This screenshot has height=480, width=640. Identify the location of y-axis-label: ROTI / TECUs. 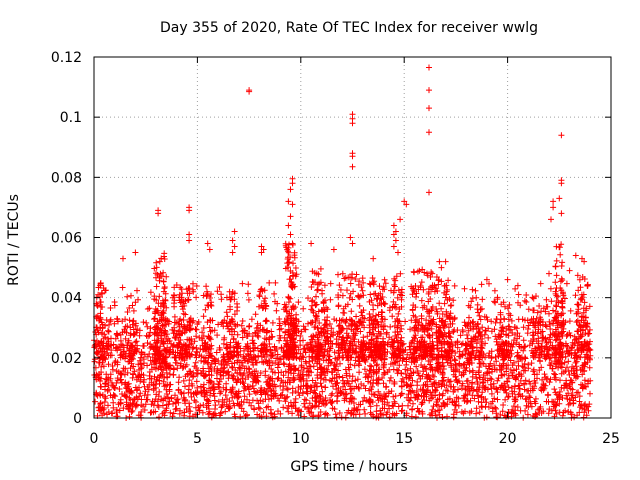
(14, 240).